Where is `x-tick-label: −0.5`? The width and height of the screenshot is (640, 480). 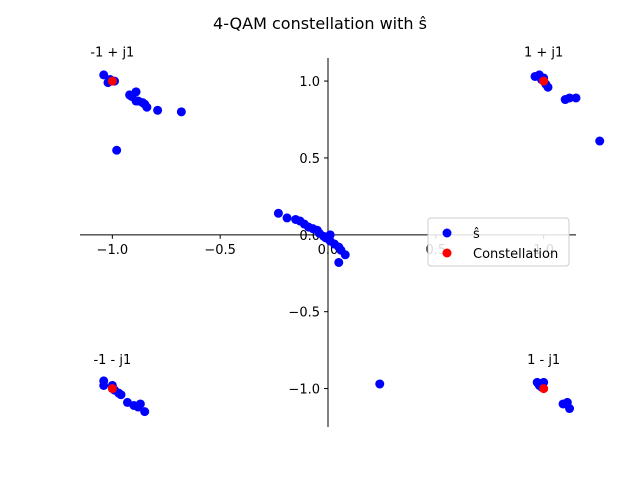
x-tick-label: −0.5 is located at coordinates (220, 250).